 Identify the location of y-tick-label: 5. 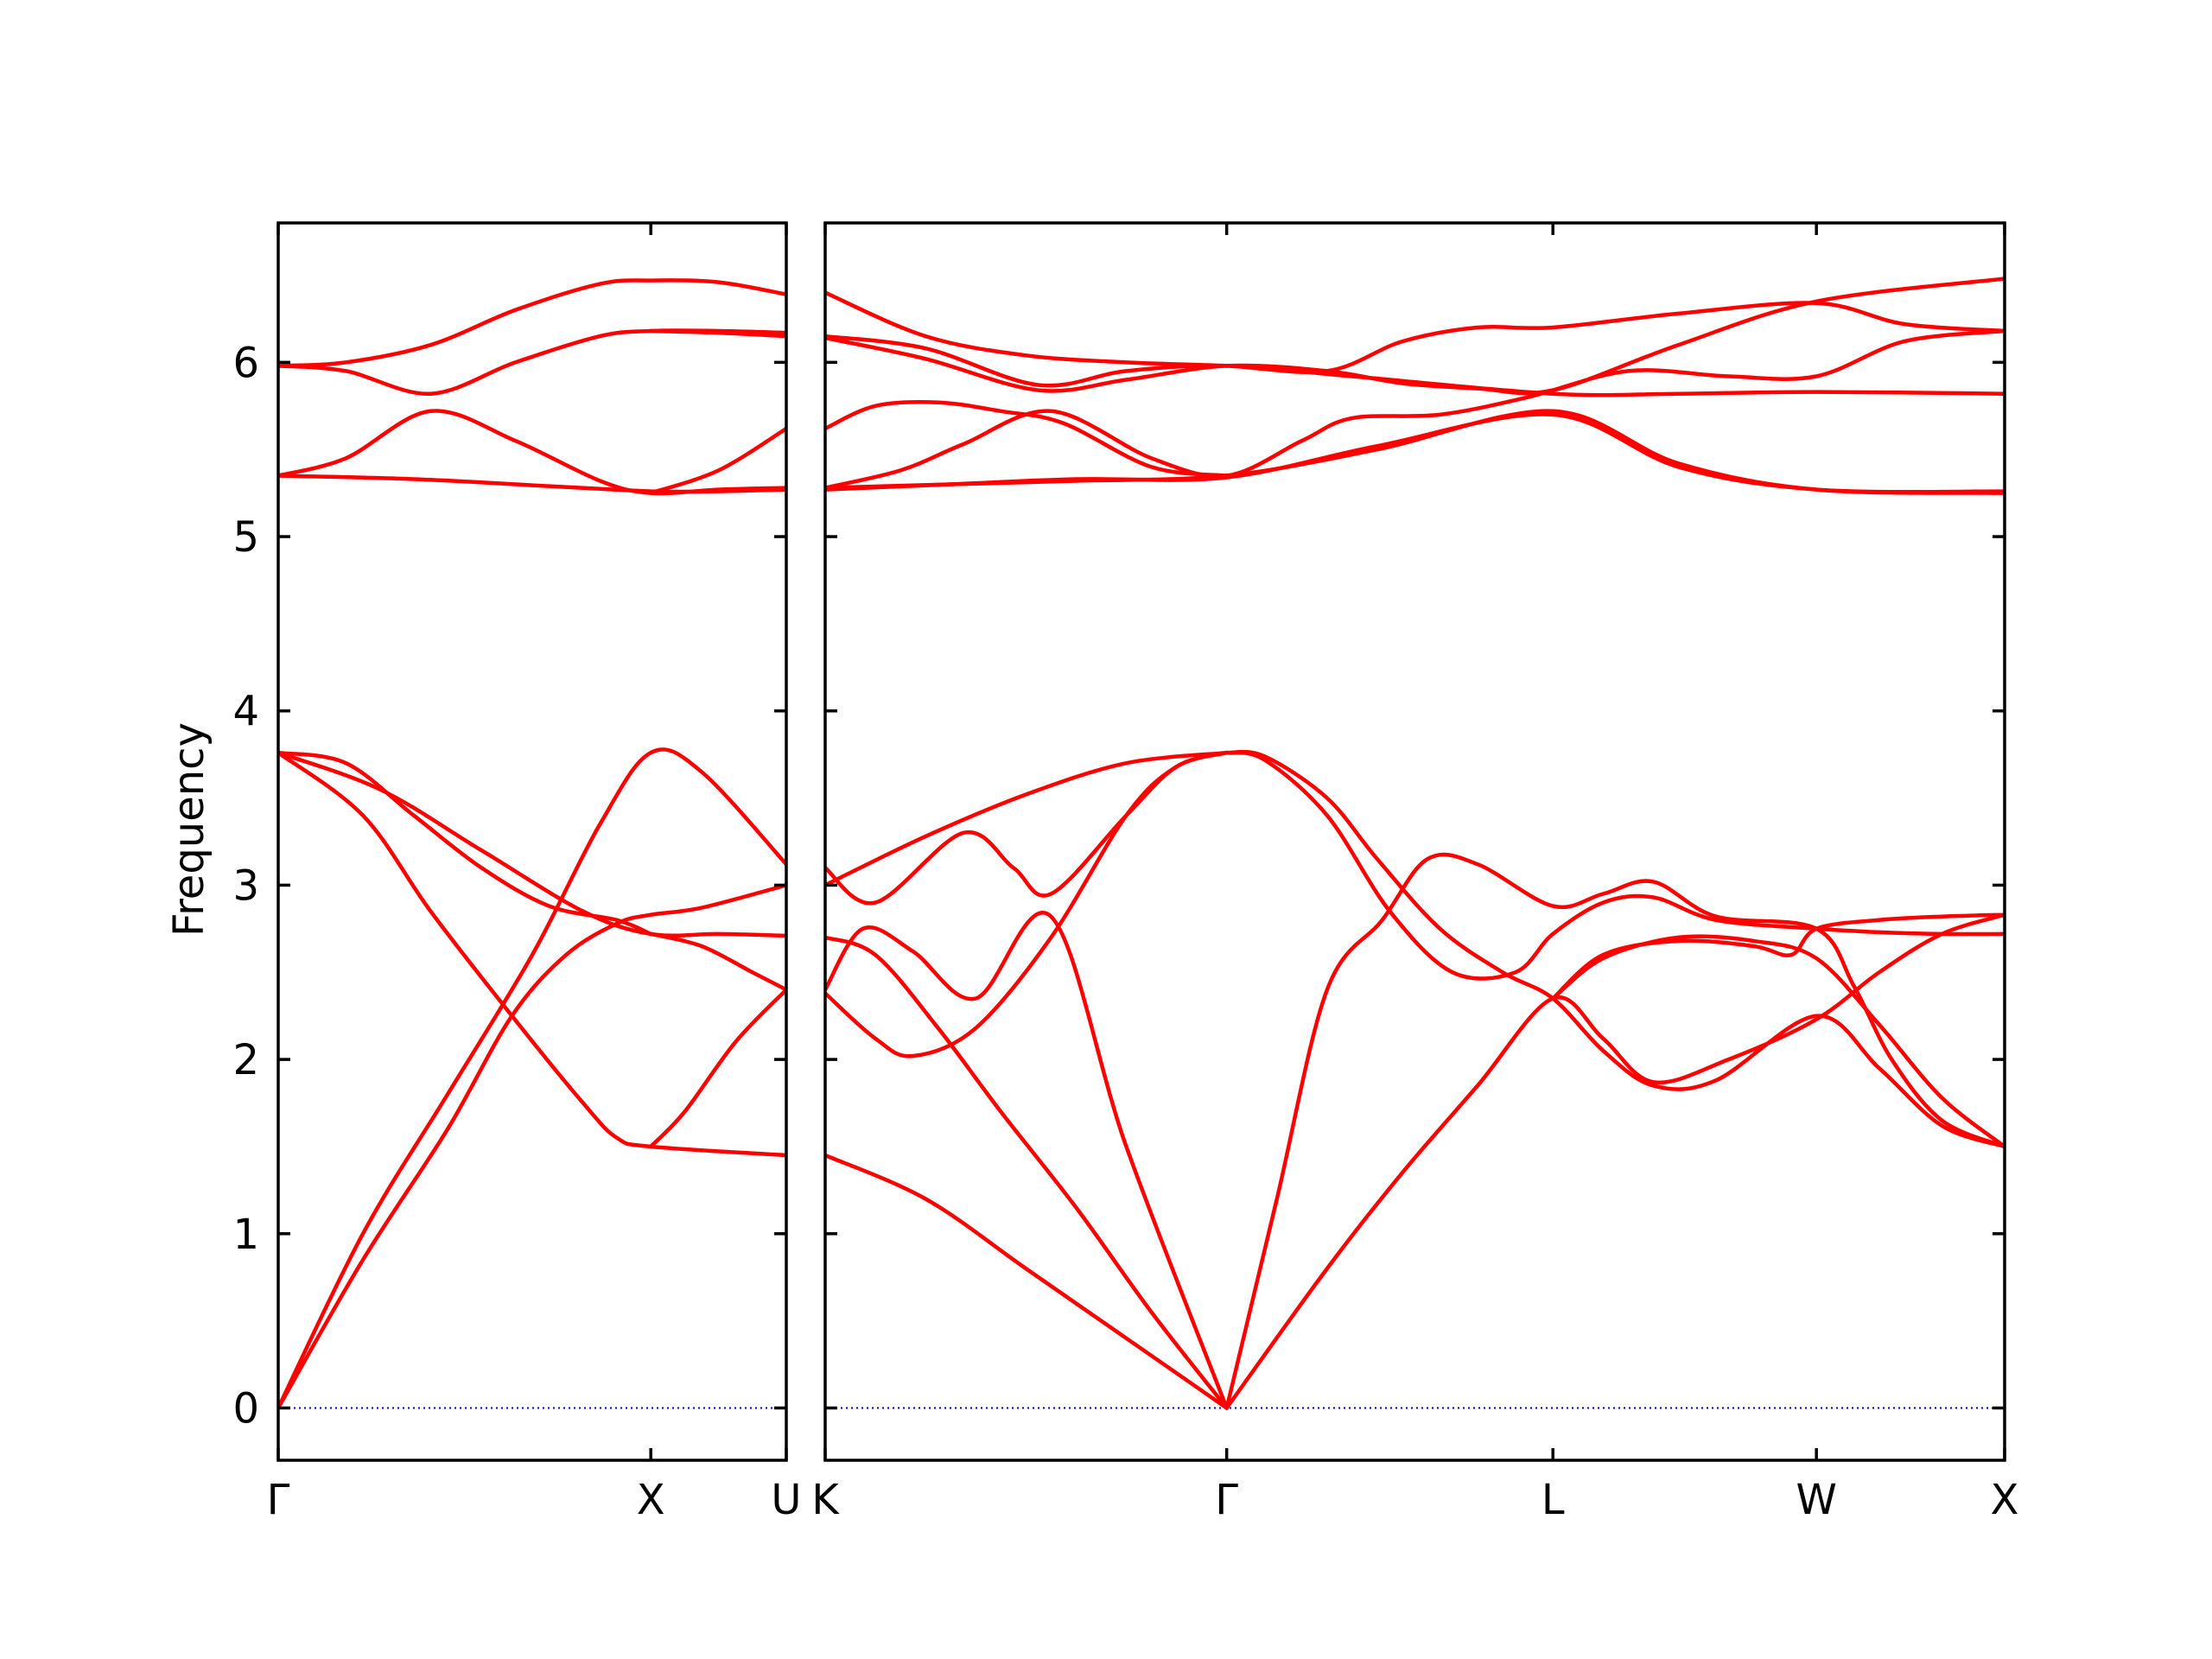
(245, 537).